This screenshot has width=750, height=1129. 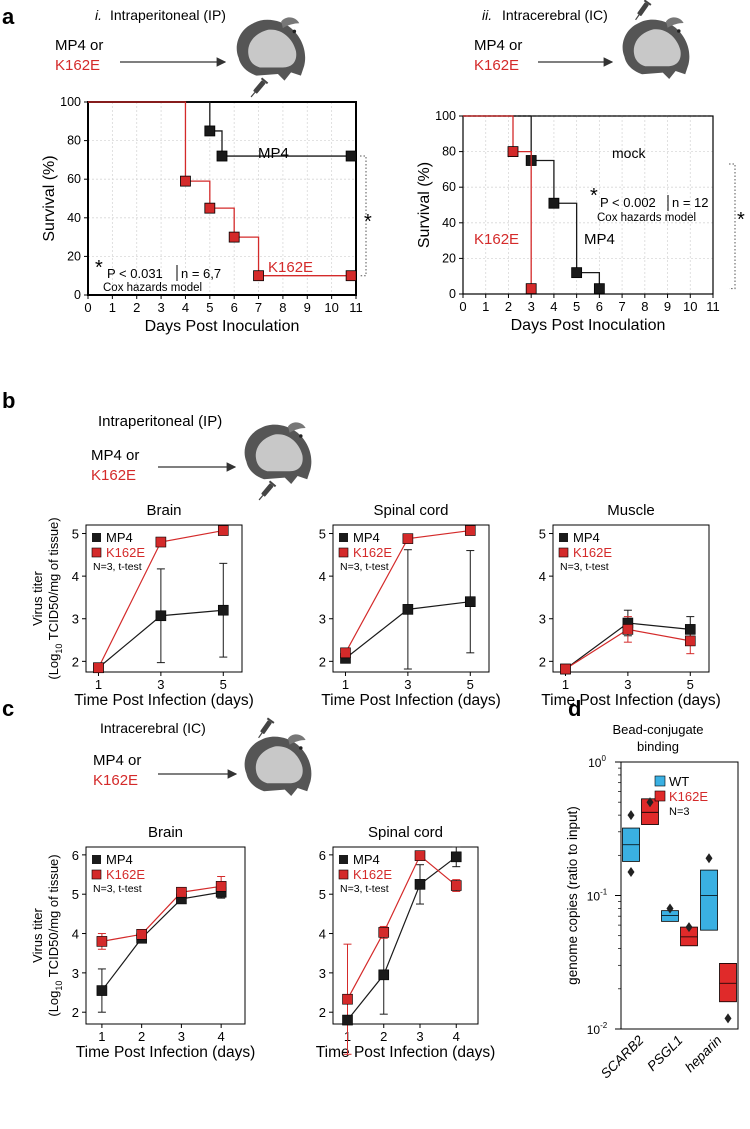 What do you see at coordinates (152, 288) in the screenshot?
I see `model-text: Cox hazards model` at bounding box center [152, 288].